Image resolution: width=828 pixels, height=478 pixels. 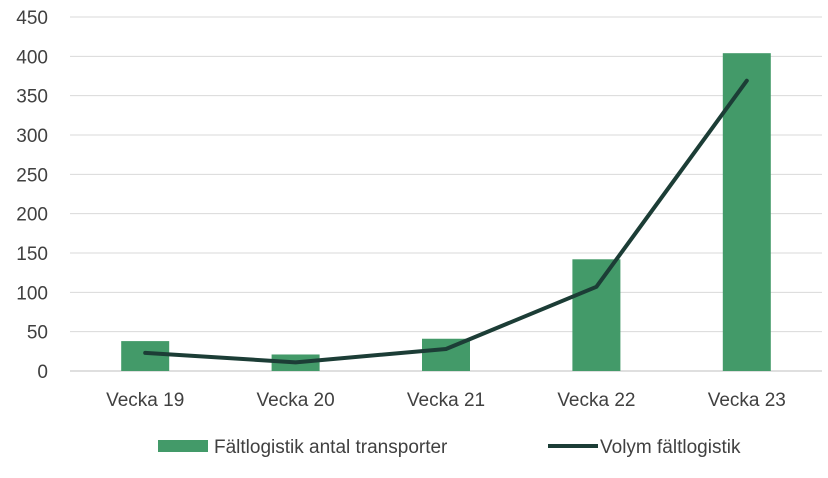 I want to click on x-tick-label: Vecka 23, so click(x=747, y=400).